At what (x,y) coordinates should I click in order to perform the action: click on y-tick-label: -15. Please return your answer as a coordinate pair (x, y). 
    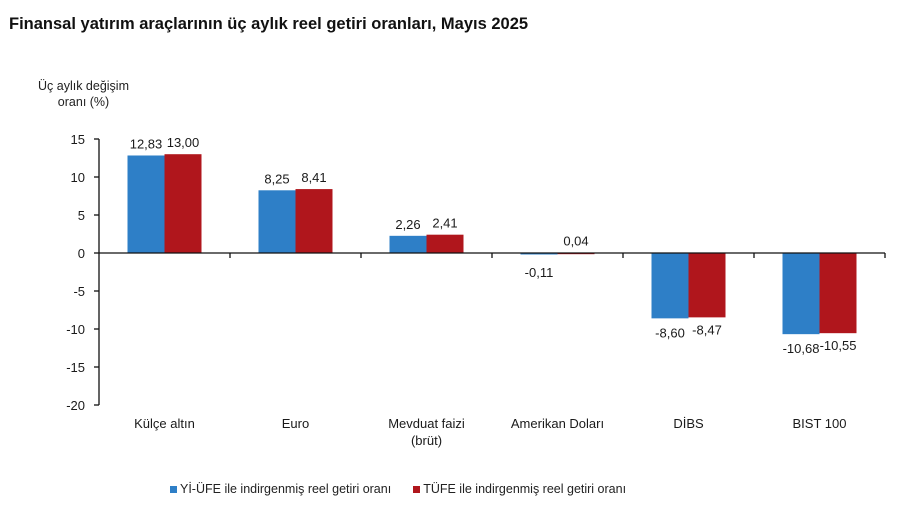
    Looking at the image, I should click on (75, 367).